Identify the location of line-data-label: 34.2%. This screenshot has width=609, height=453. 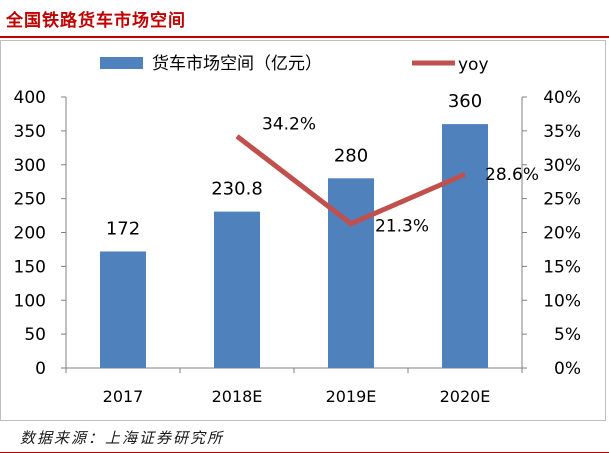
(289, 124).